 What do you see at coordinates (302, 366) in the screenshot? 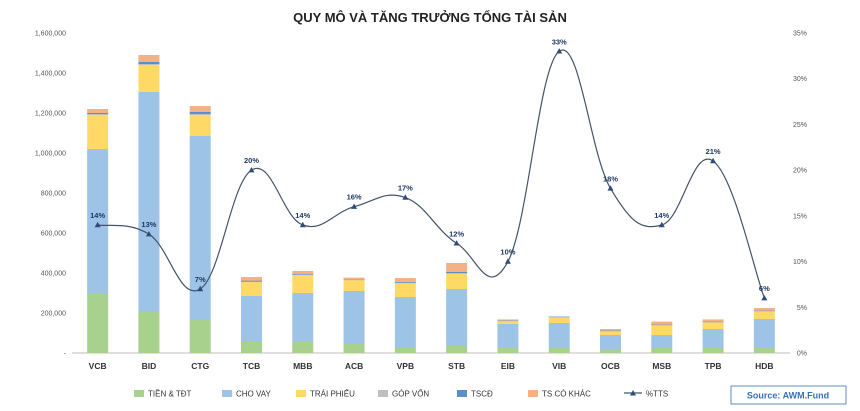
I see `x-category-label: MBB` at bounding box center [302, 366].